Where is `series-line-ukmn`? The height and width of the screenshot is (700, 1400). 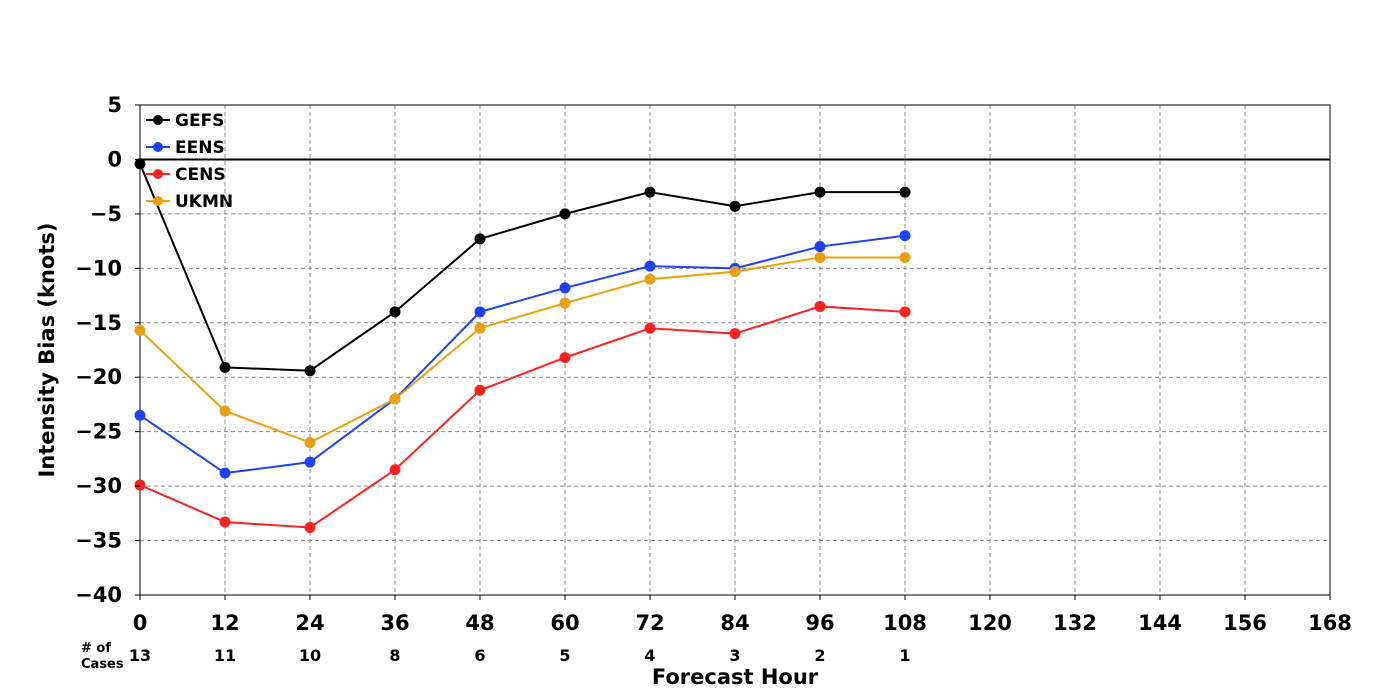 series-line-ukmn is located at coordinates (522, 350).